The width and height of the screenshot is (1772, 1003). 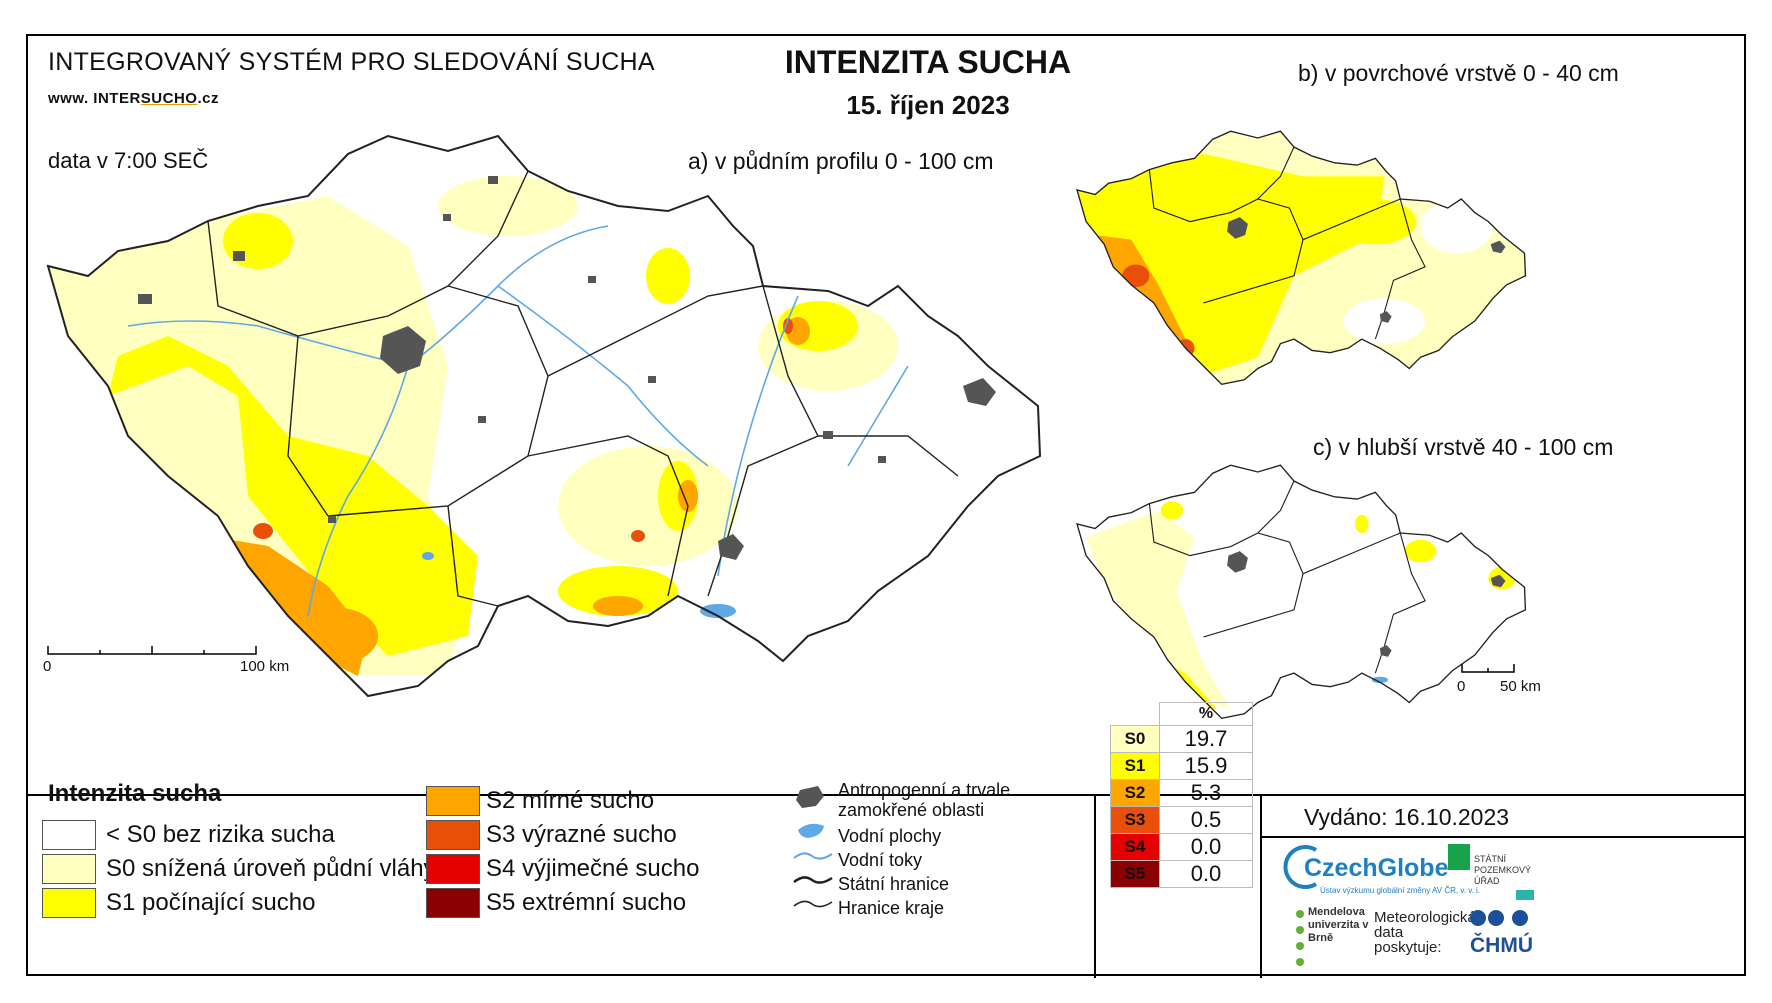 What do you see at coordinates (1376, 868) in the screenshot?
I see `czechglobe-logo: CzechGlobe` at bounding box center [1376, 868].